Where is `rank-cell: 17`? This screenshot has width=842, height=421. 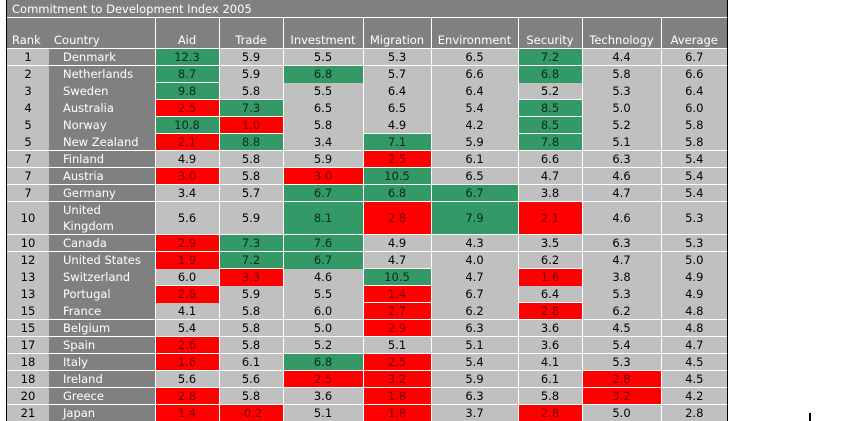 rank-cell: 17 is located at coordinates (28, 345).